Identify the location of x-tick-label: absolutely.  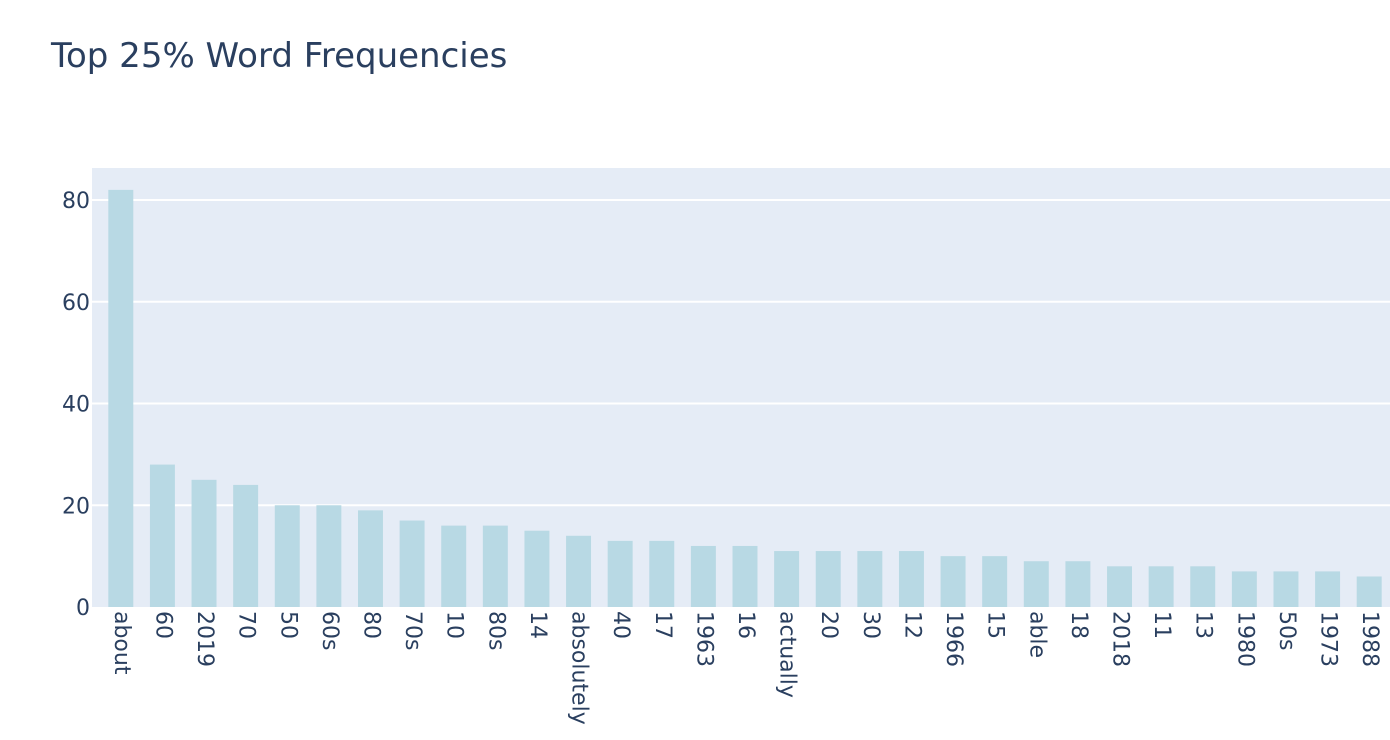
(579, 668).